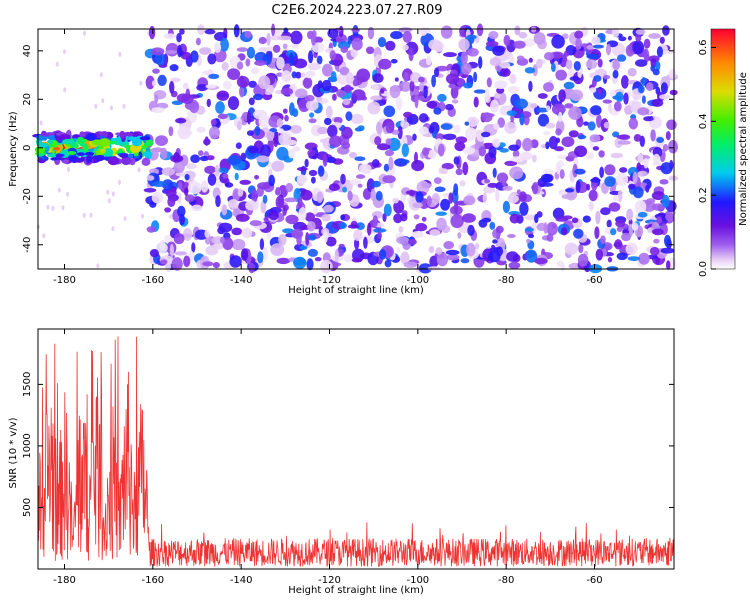 The height and width of the screenshot is (600, 750). I want to click on colorbar-ticks: 0.0 0.2 0.4 0.6, so click(707, 158).